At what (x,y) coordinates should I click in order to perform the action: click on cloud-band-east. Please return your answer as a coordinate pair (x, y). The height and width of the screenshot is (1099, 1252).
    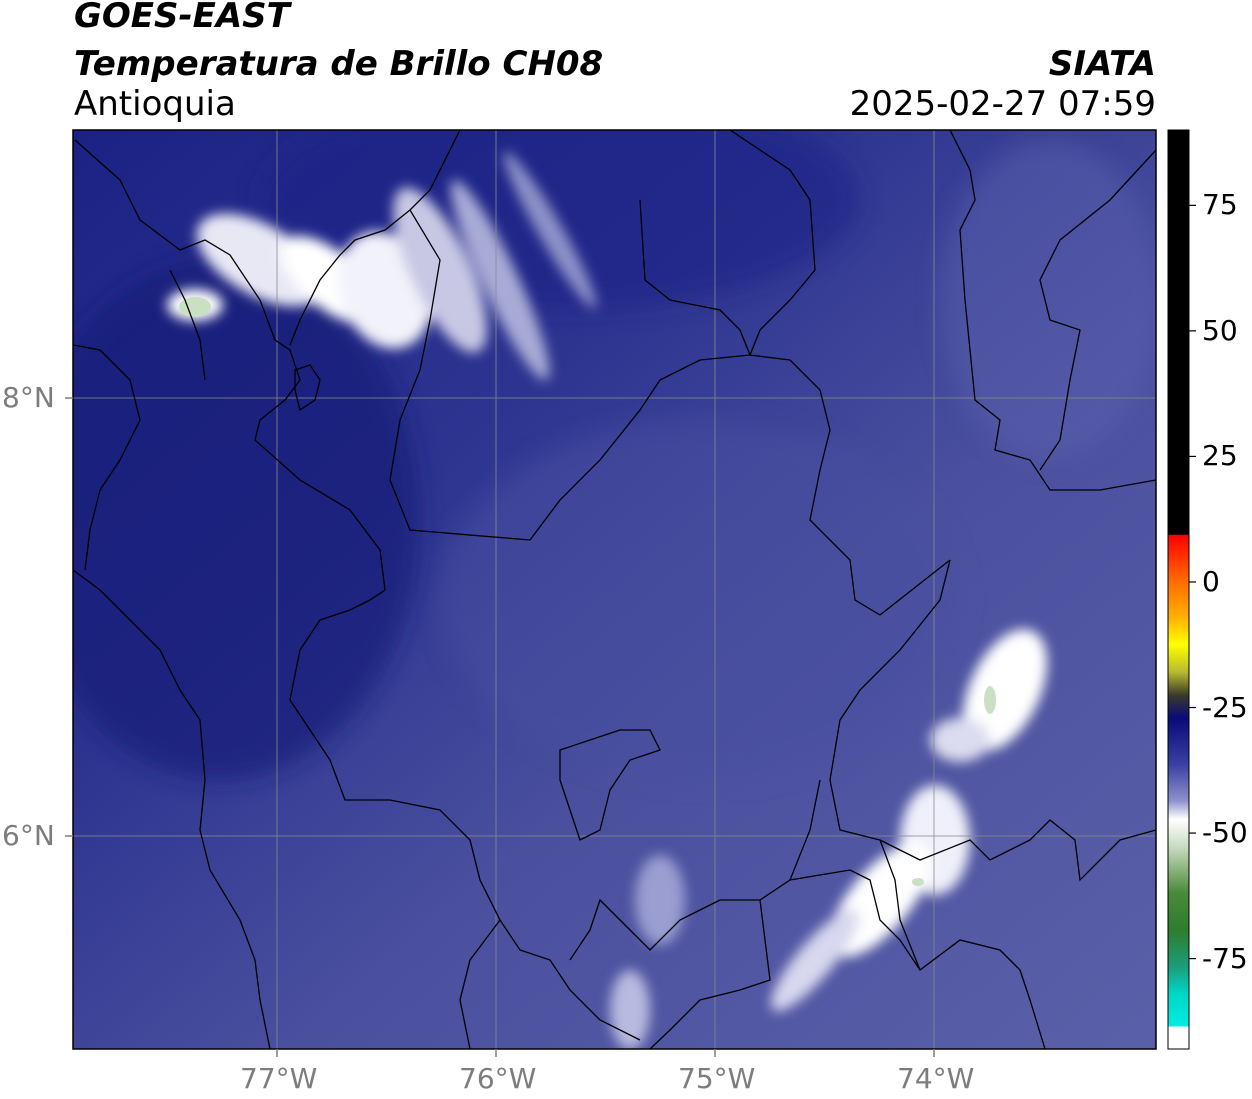
    Looking at the image, I should click on (828, 839).